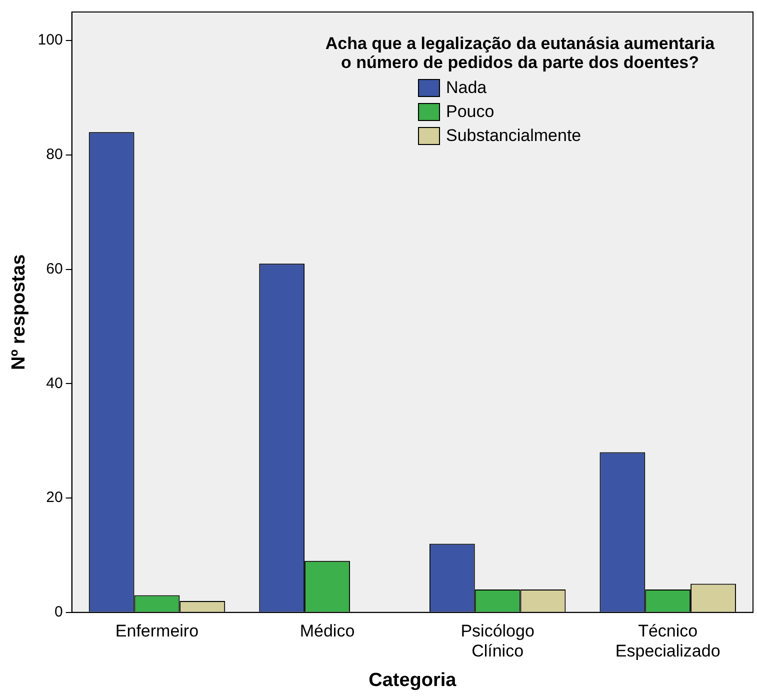  I want to click on legend-label: Nada, so click(466, 88).